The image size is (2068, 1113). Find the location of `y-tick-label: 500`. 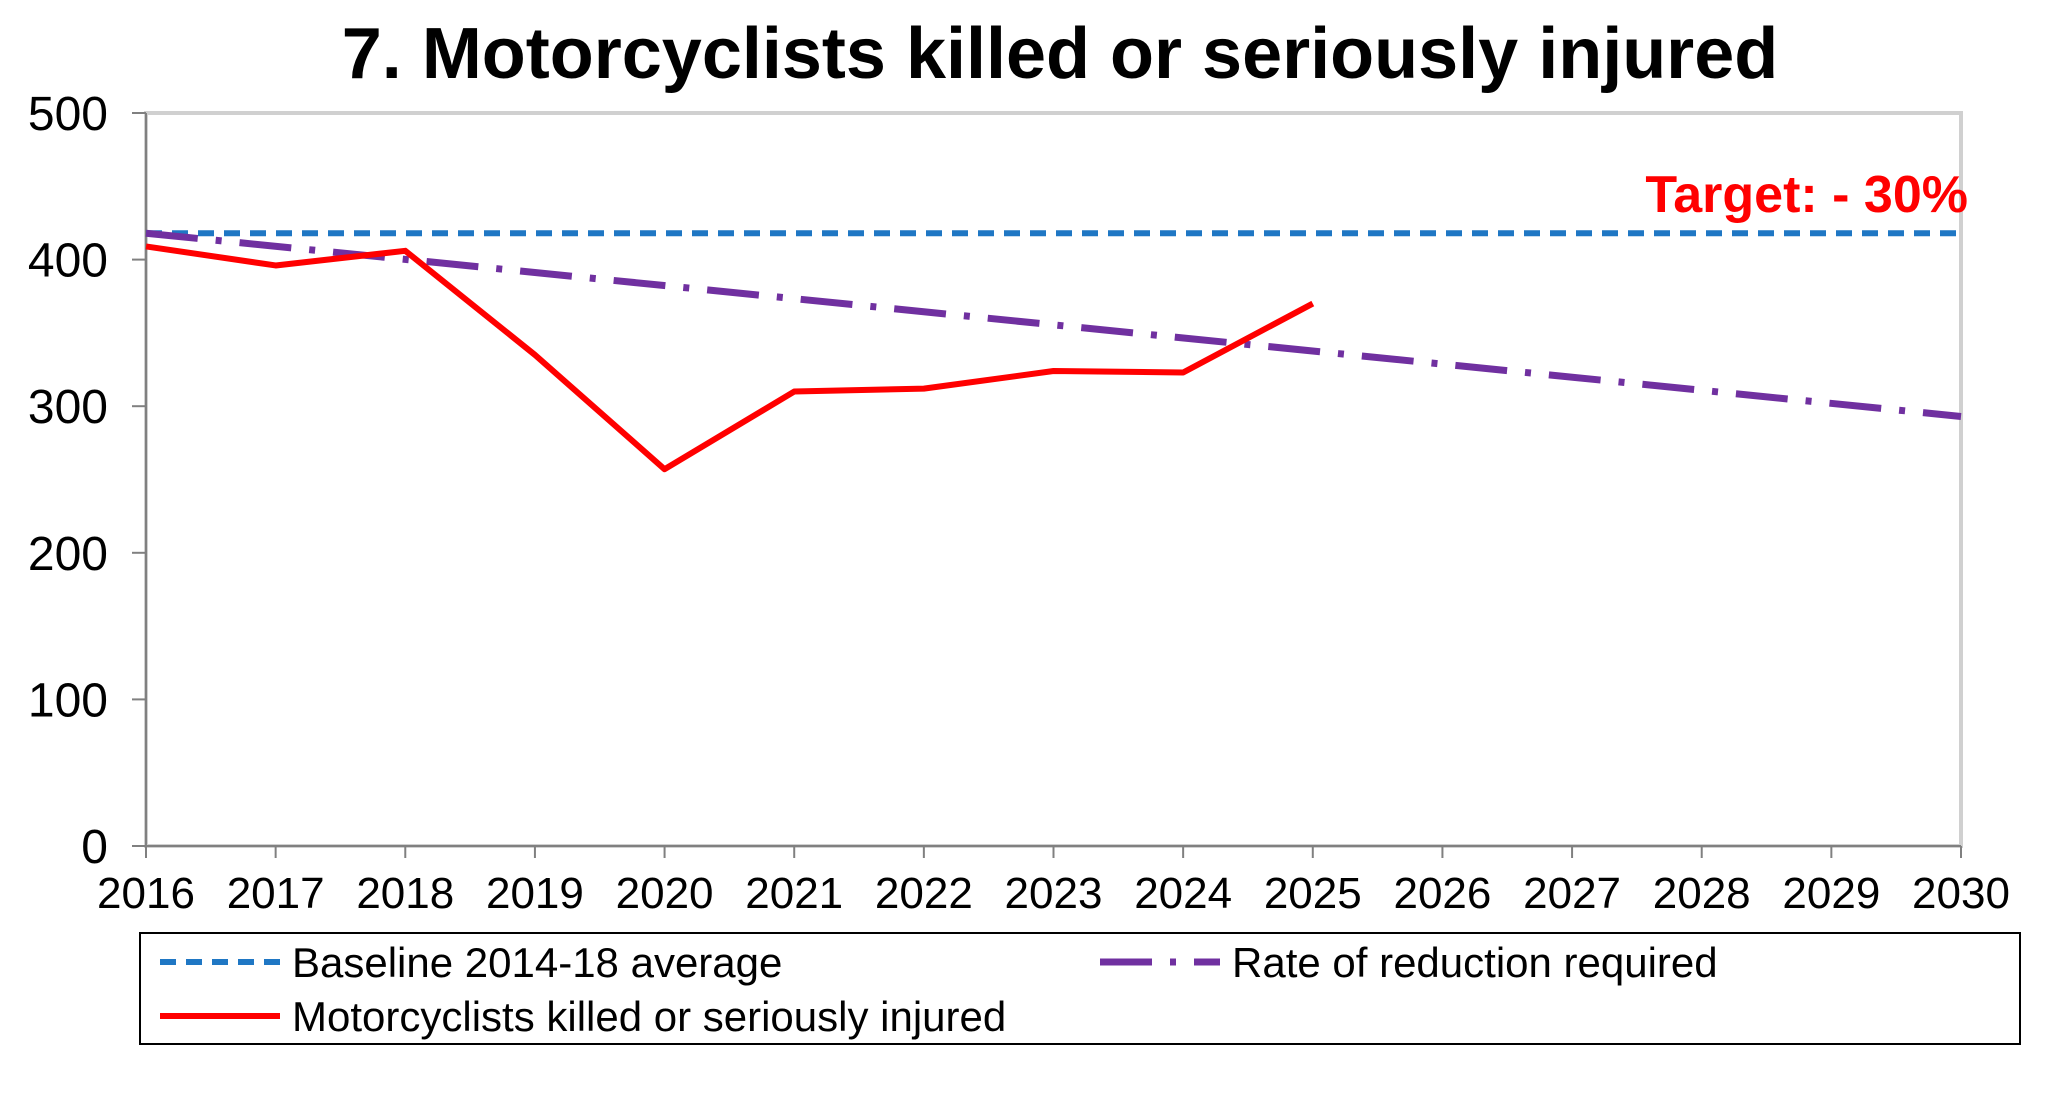

y-tick-label: 500 is located at coordinates (68, 114).